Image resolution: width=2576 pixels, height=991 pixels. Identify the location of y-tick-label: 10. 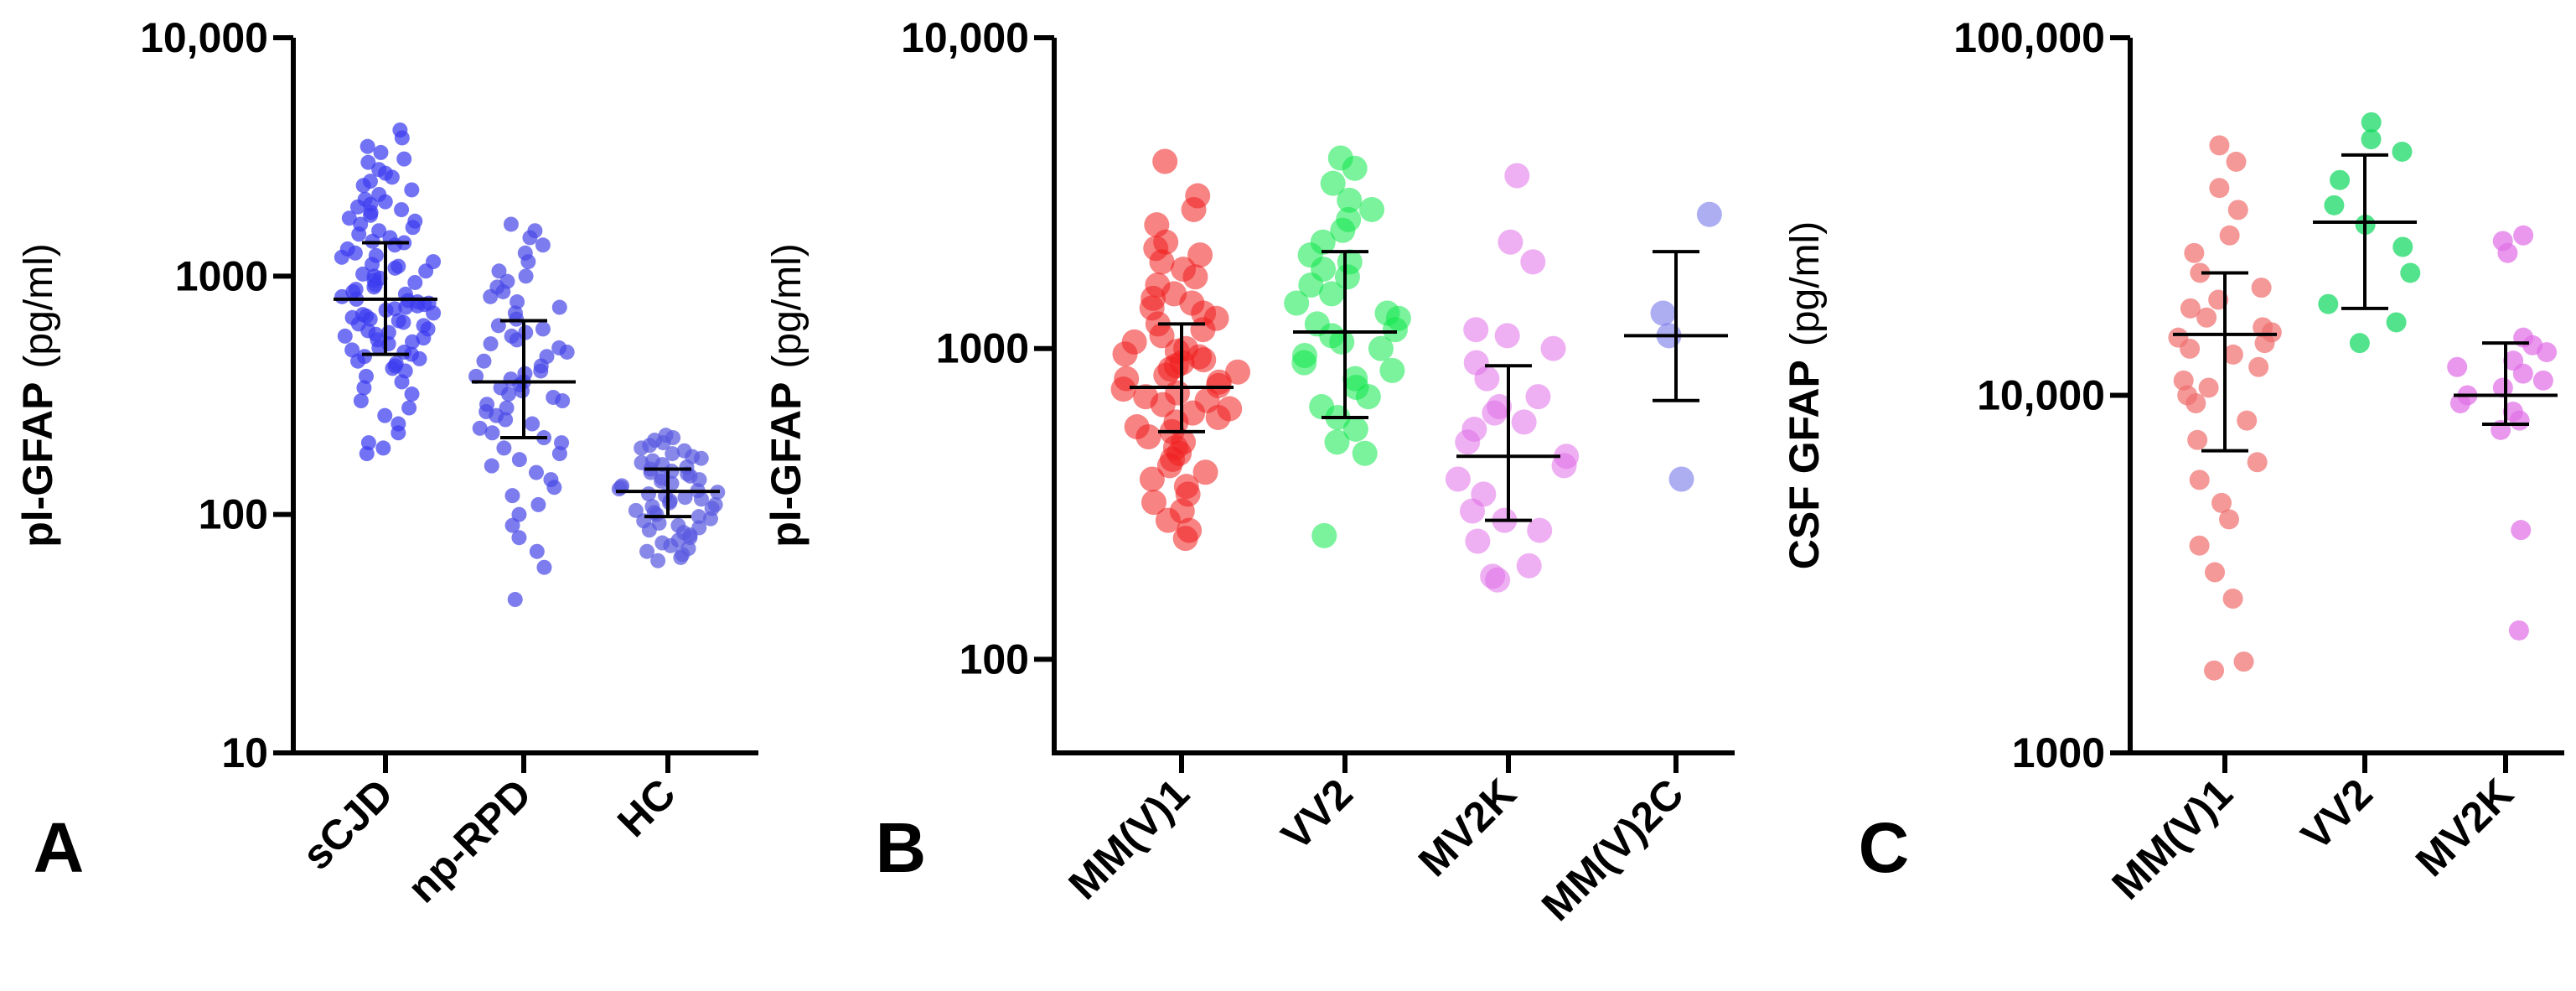
(244, 753).